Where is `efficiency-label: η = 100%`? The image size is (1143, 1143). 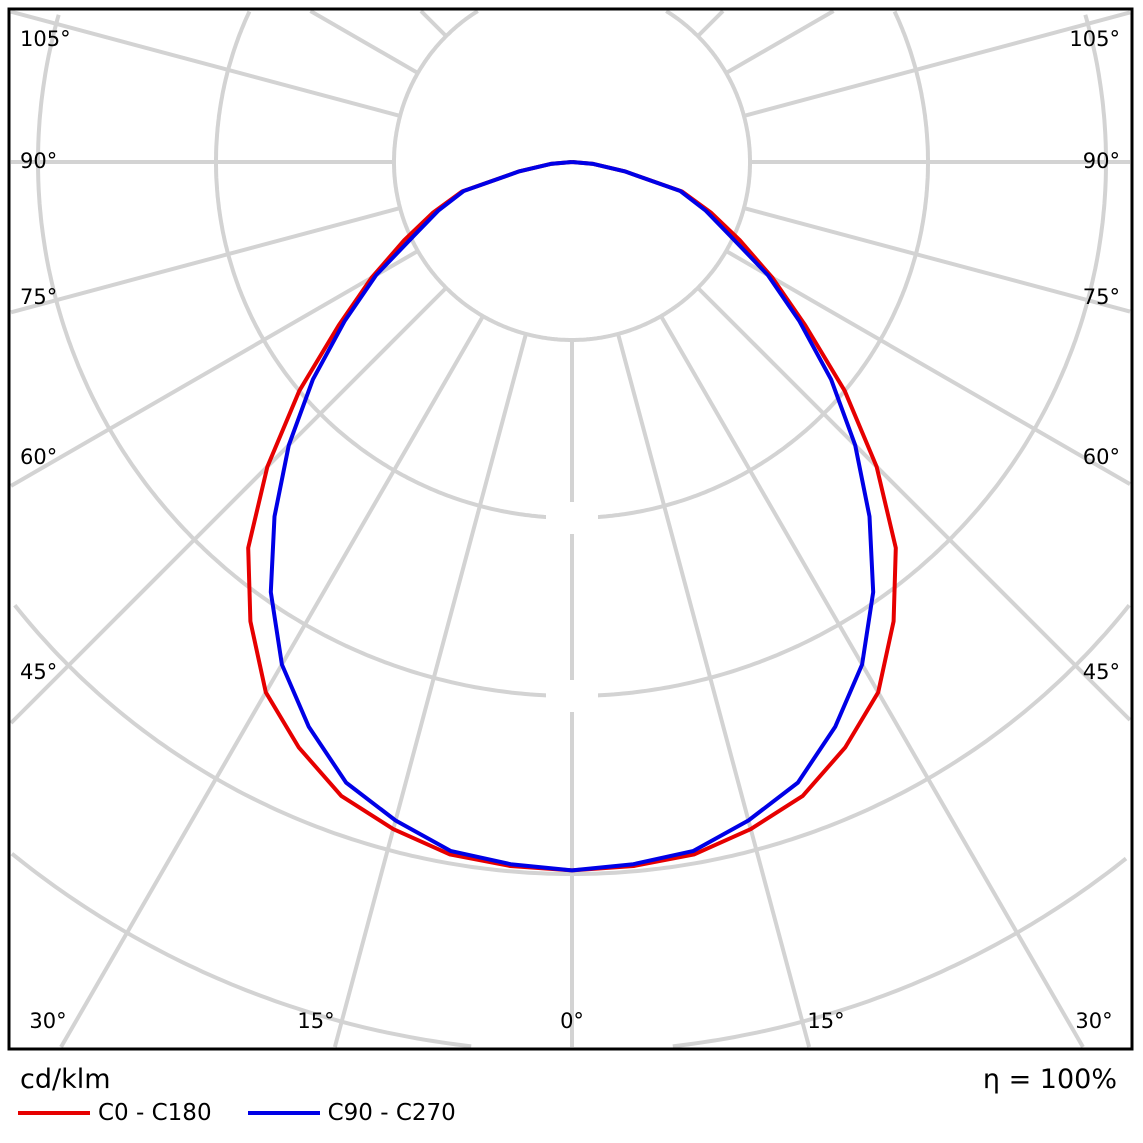 efficiency-label: η = 100% is located at coordinates (1049, 1079).